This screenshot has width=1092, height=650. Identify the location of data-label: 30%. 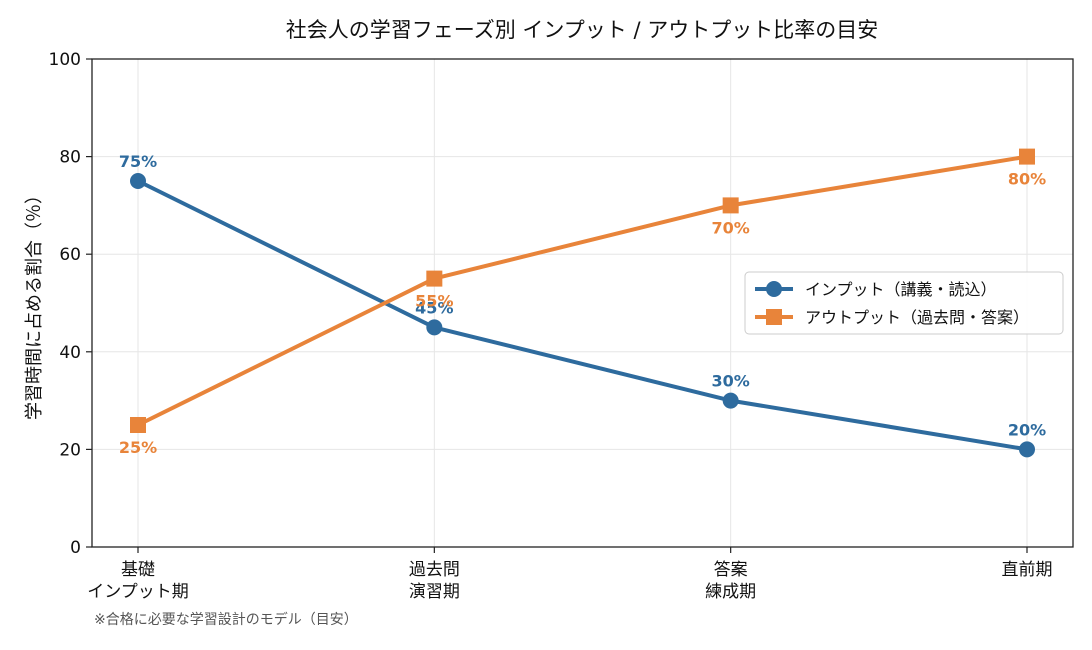
(731, 381).